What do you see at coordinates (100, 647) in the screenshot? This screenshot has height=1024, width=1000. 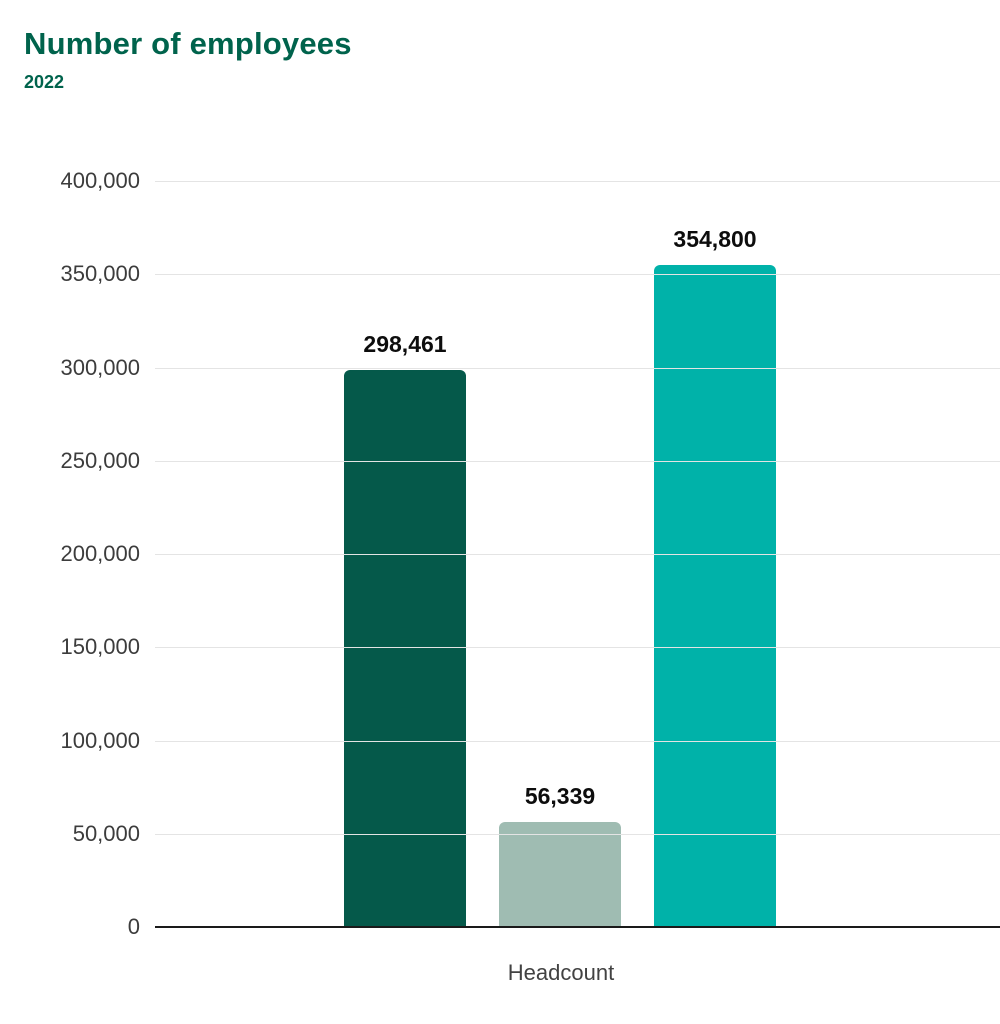 I see `y-tick-label: 150,000` at bounding box center [100, 647].